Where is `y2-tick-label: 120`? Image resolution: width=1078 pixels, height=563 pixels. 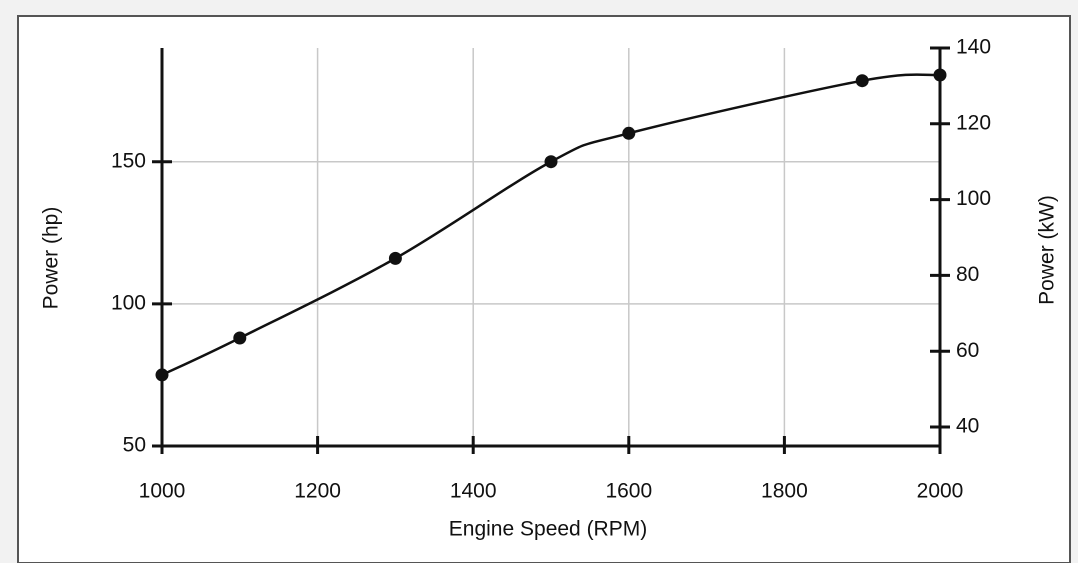
y2-tick-label: 120 is located at coordinates (973, 122).